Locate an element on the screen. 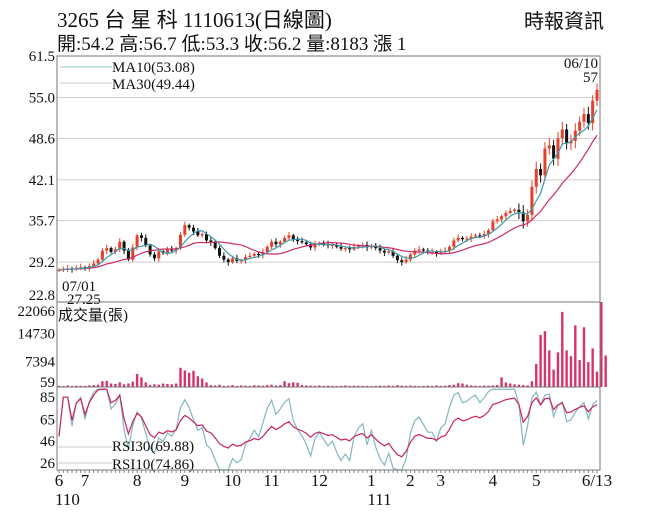 Image resolution: width=656 pixels, height=525 pixels. x-tick-label: 1 is located at coordinates (371, 480).